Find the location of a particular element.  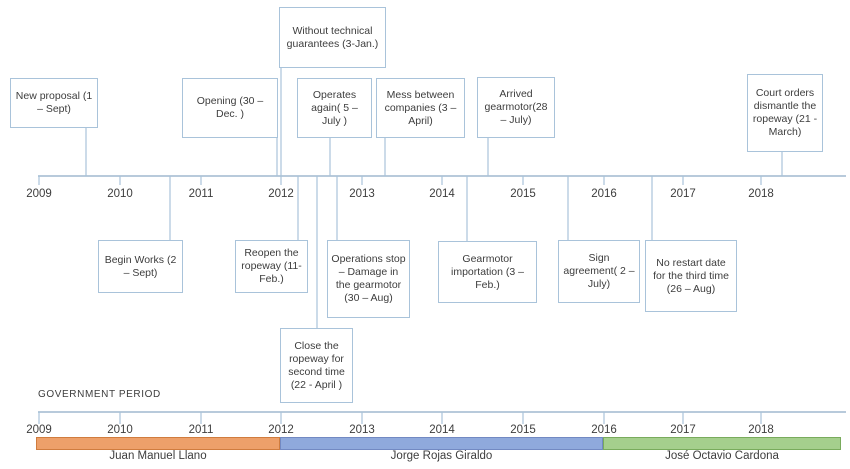

event-box: Mess between companies (3 – April) is located at coordinates (420, 108).